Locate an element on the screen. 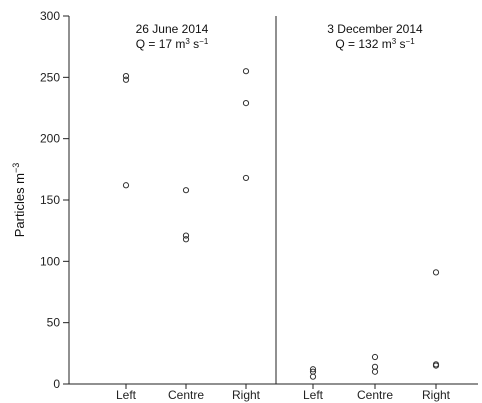 This screenshot has height=403, width=482. panel-2-discharge: Q = 132 m3 s−1 is located at coordinates (375, 44).